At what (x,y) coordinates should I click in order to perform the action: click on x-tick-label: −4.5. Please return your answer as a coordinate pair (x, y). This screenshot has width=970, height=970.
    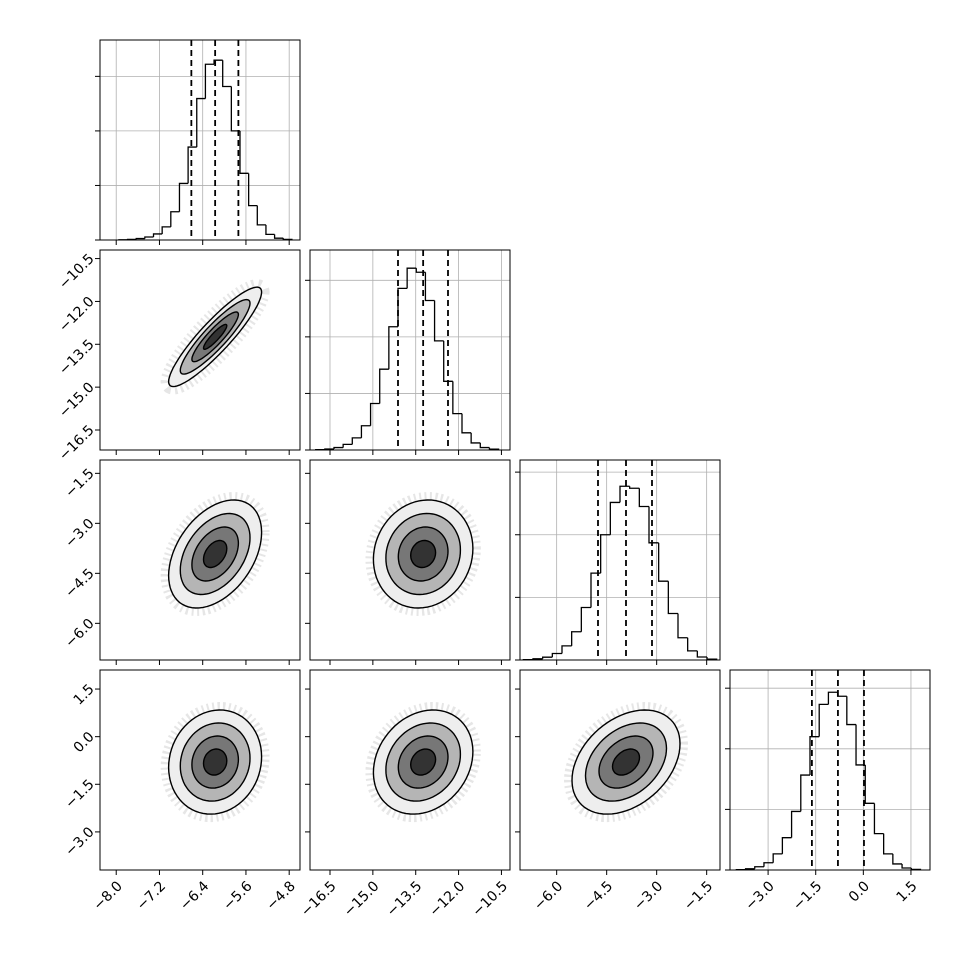
    Looking at the image, I should click on (598, 895).